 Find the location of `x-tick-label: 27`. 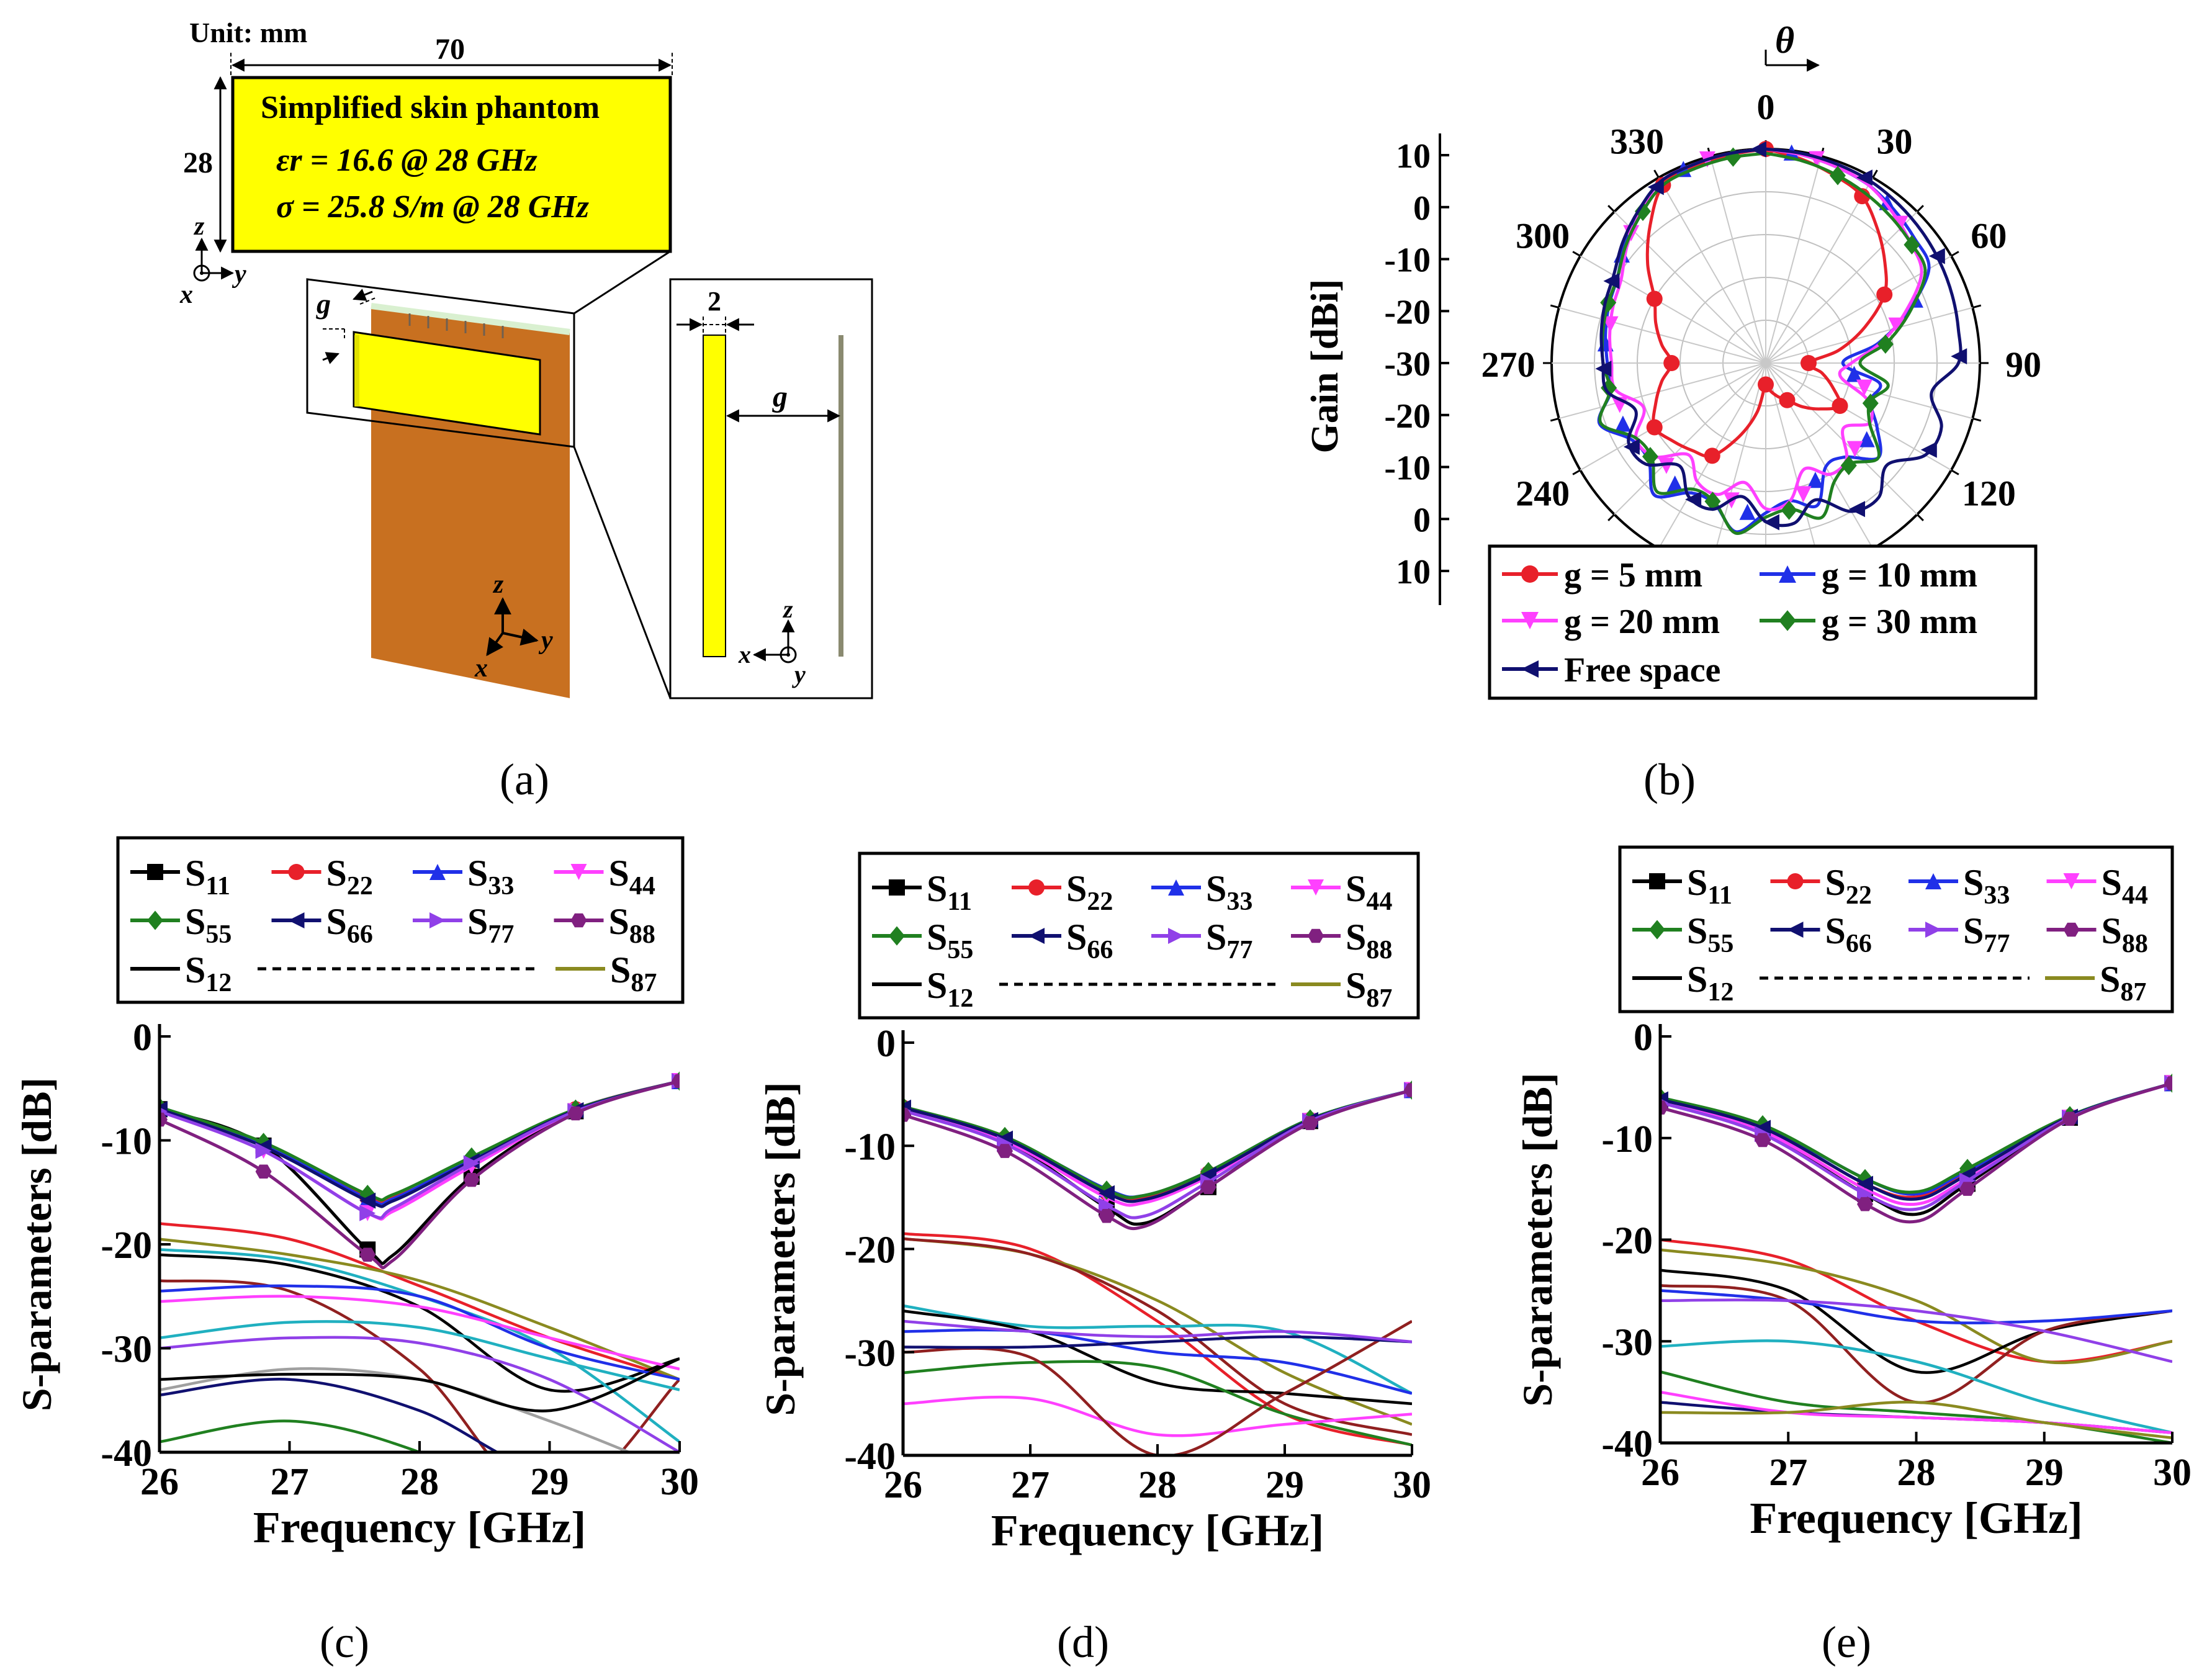

x-tick-label: 27 is located at coordinates (1788, 1473).